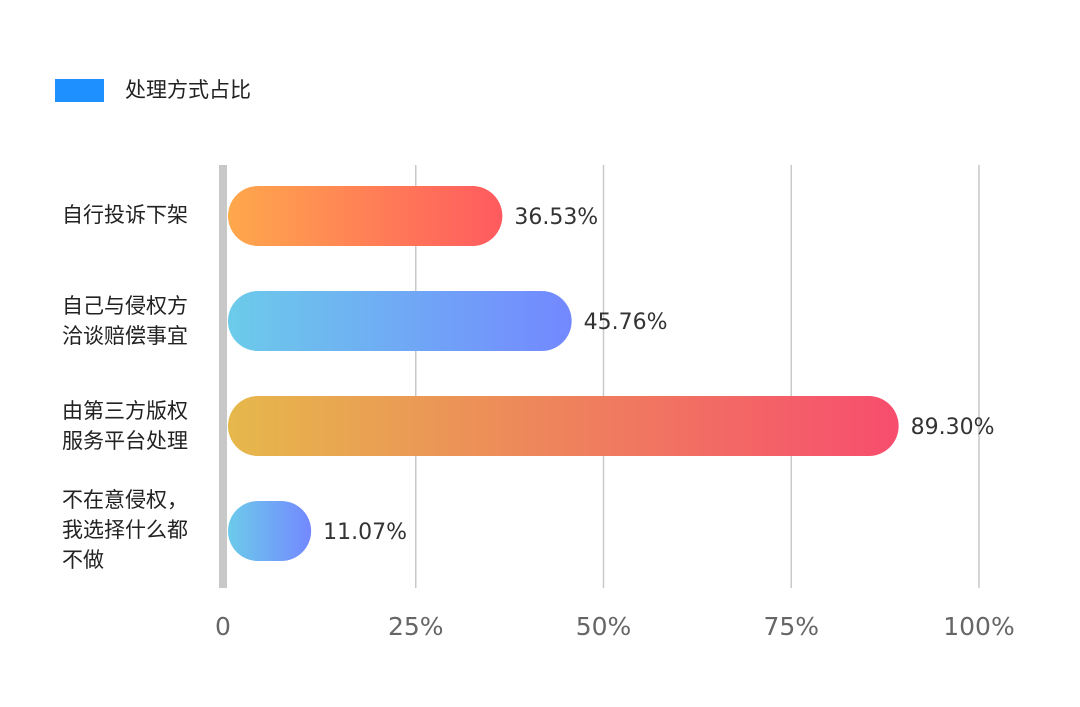  What do you see at coordinates (188, 90) in the screenshot?
I see `legend-label: 处理方式占比` at bounding box center [188, 90].